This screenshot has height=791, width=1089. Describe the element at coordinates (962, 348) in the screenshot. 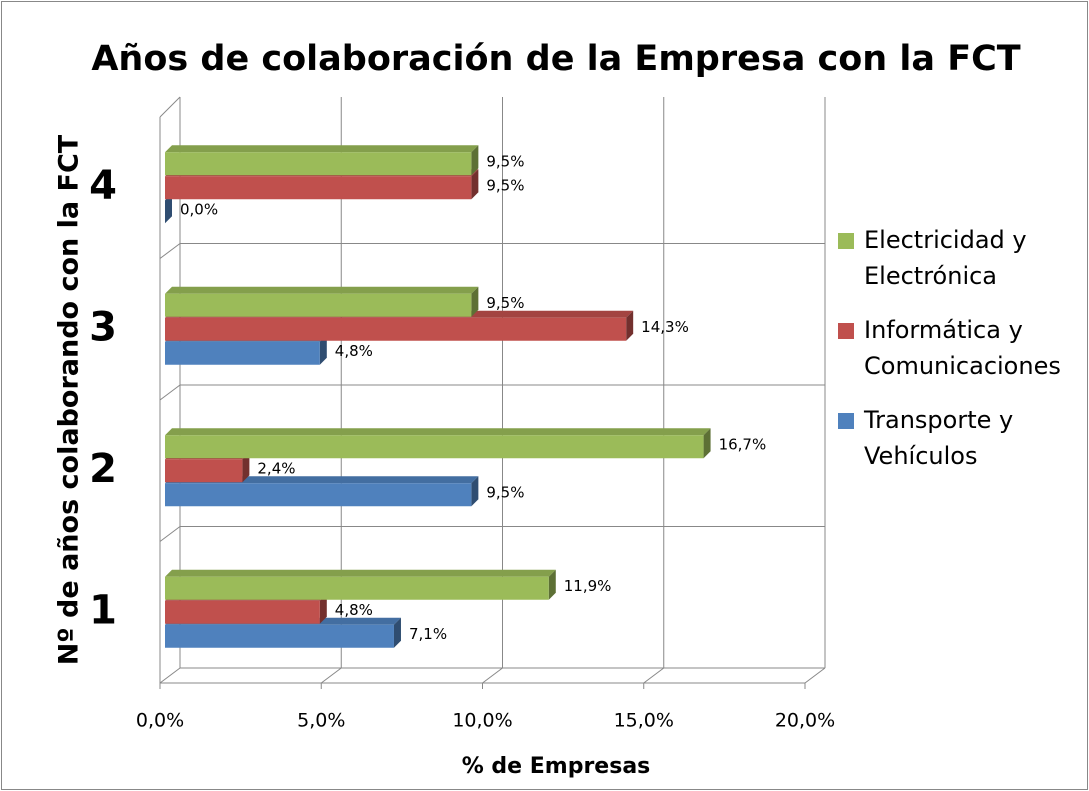

I see `legend-label: Informática y Comunicaciones` at that location.